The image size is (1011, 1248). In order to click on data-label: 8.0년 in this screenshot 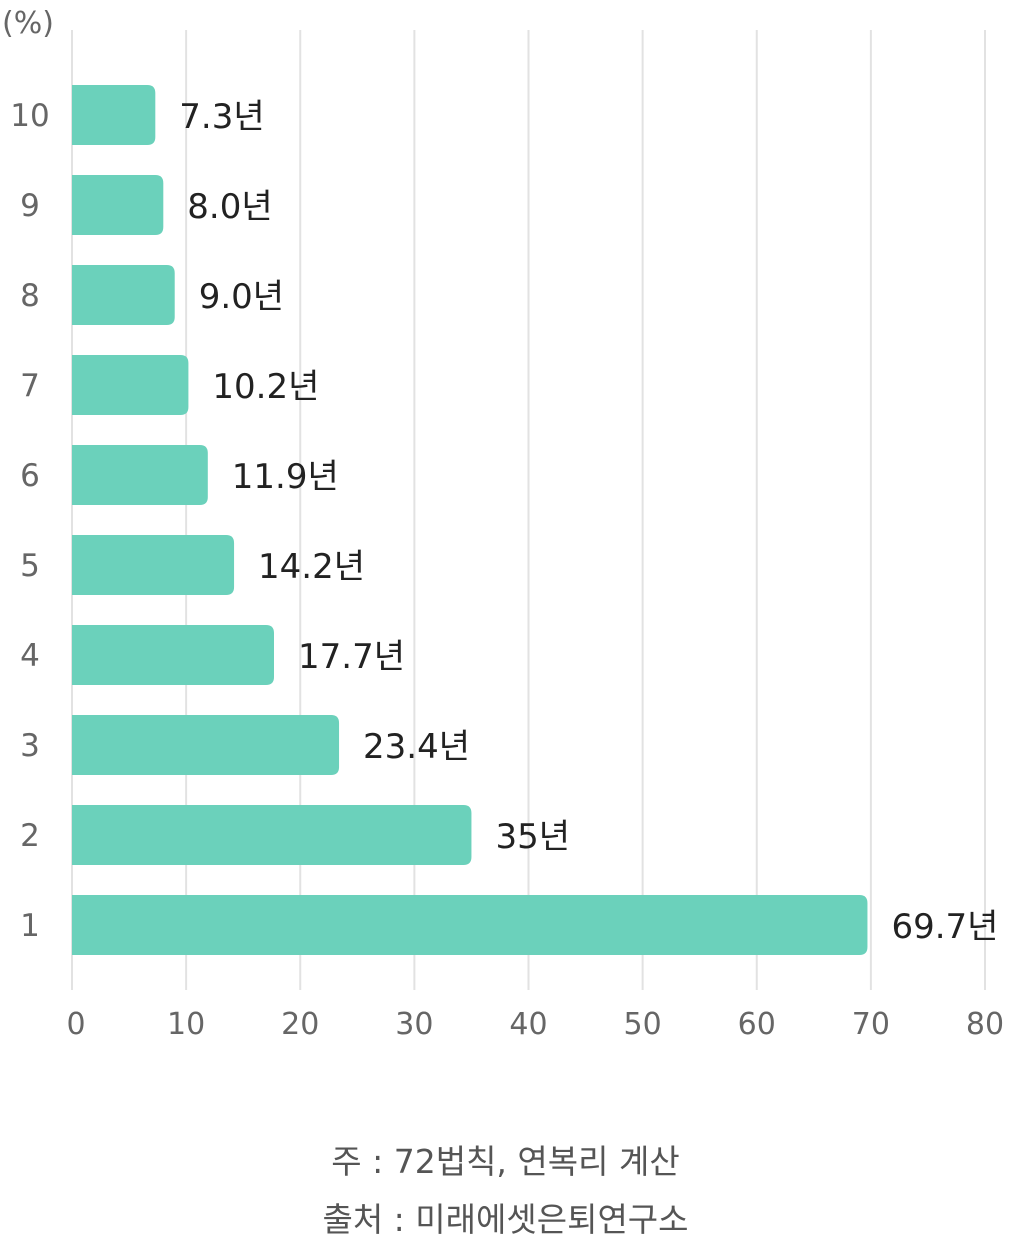, I will do `click(229, 207)`.